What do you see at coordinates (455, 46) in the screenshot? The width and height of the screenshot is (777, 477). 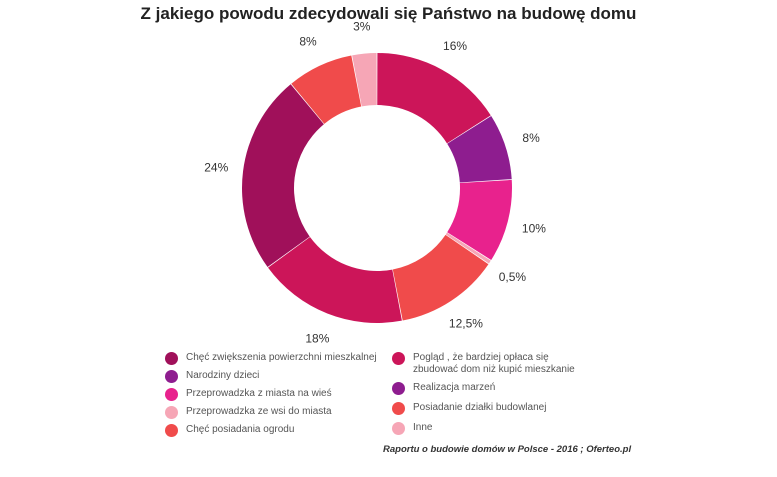 I see `slice-value-label: 16%` at bounding box center [455, 46].